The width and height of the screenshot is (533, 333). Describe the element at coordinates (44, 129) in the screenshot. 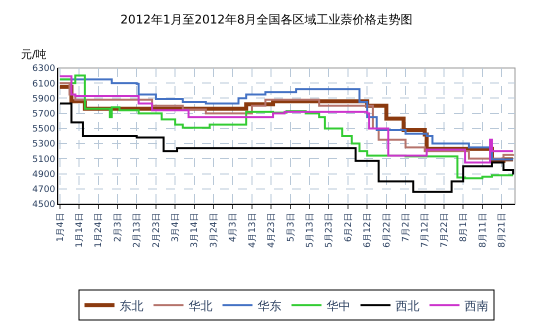

I see `y-tick-label: 5500` at that location.